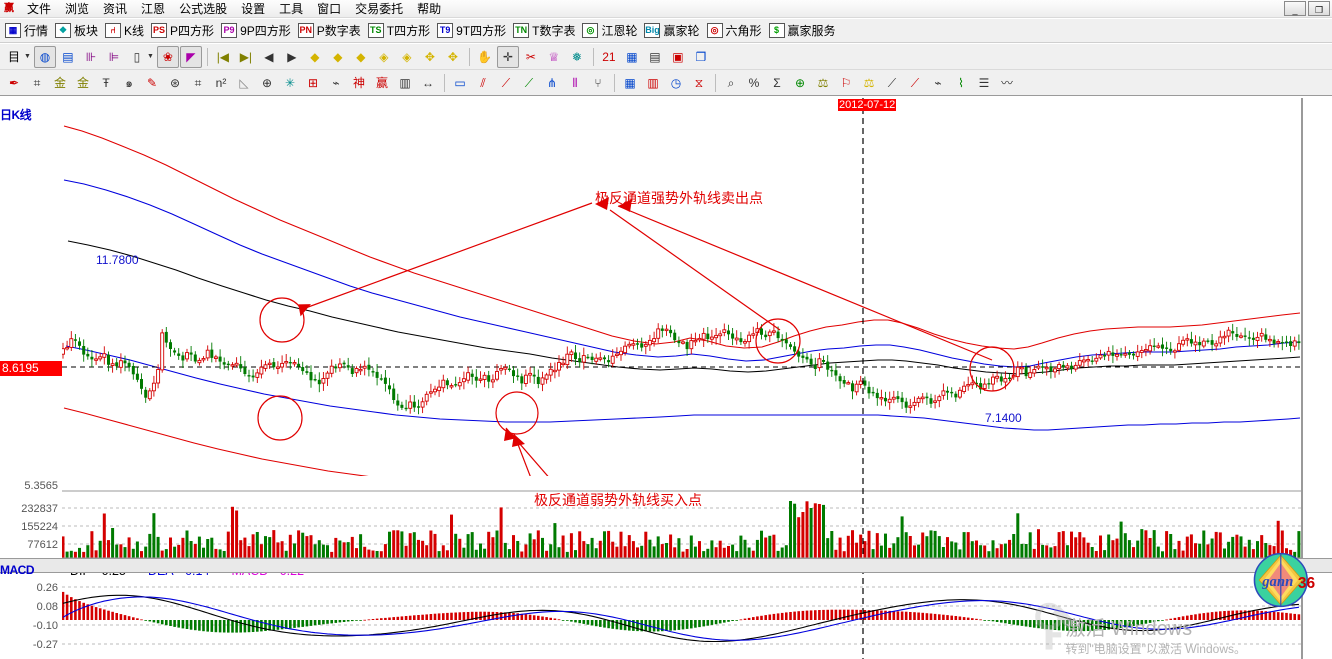  I want to click on zigzag-icon: ⌇, so click(961, 82).